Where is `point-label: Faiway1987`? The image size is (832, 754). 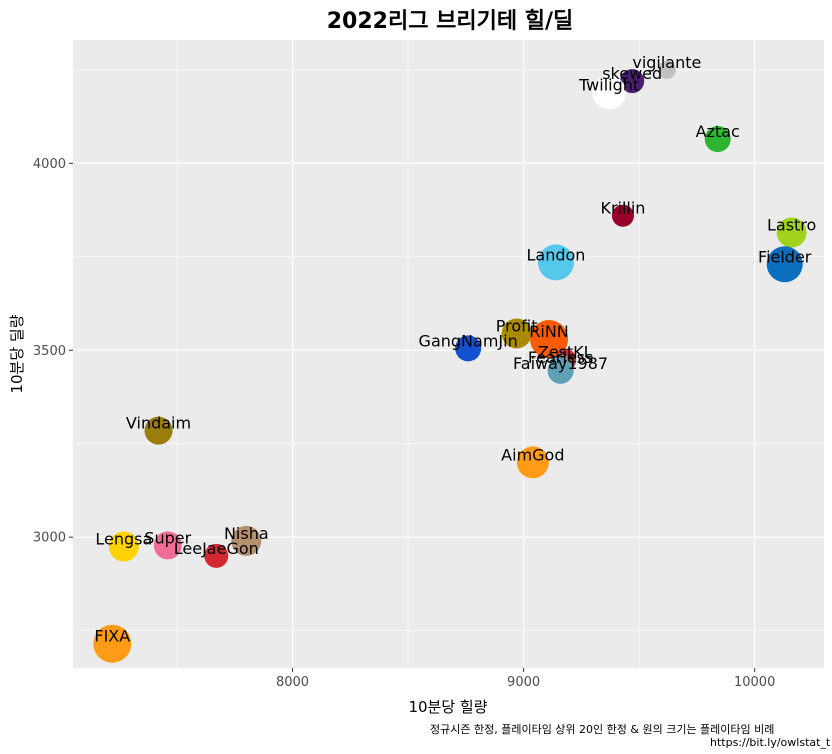 point-label: Faiway1987 is located at coordinates (560, 363).